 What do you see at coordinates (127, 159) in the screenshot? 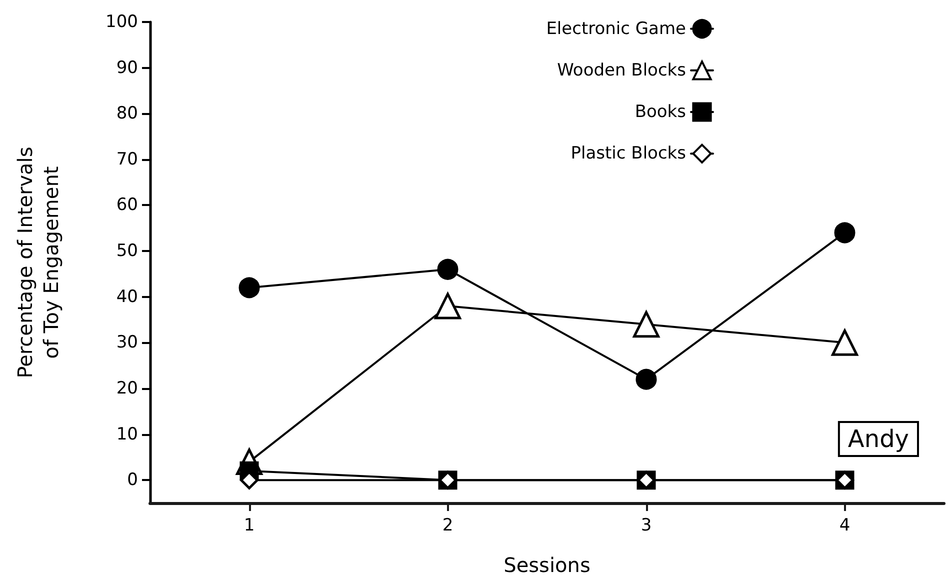
I see `y-tick-label: 70` at bounding box center [127, 159].